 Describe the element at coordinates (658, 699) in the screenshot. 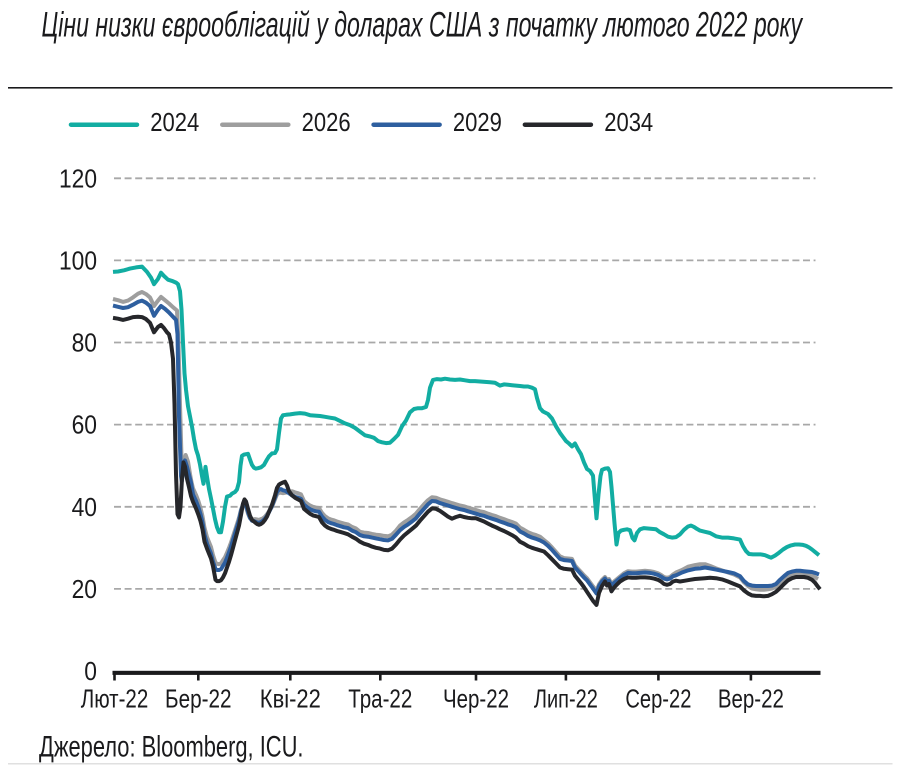

I see `svg-text: Сер-22` at that location.